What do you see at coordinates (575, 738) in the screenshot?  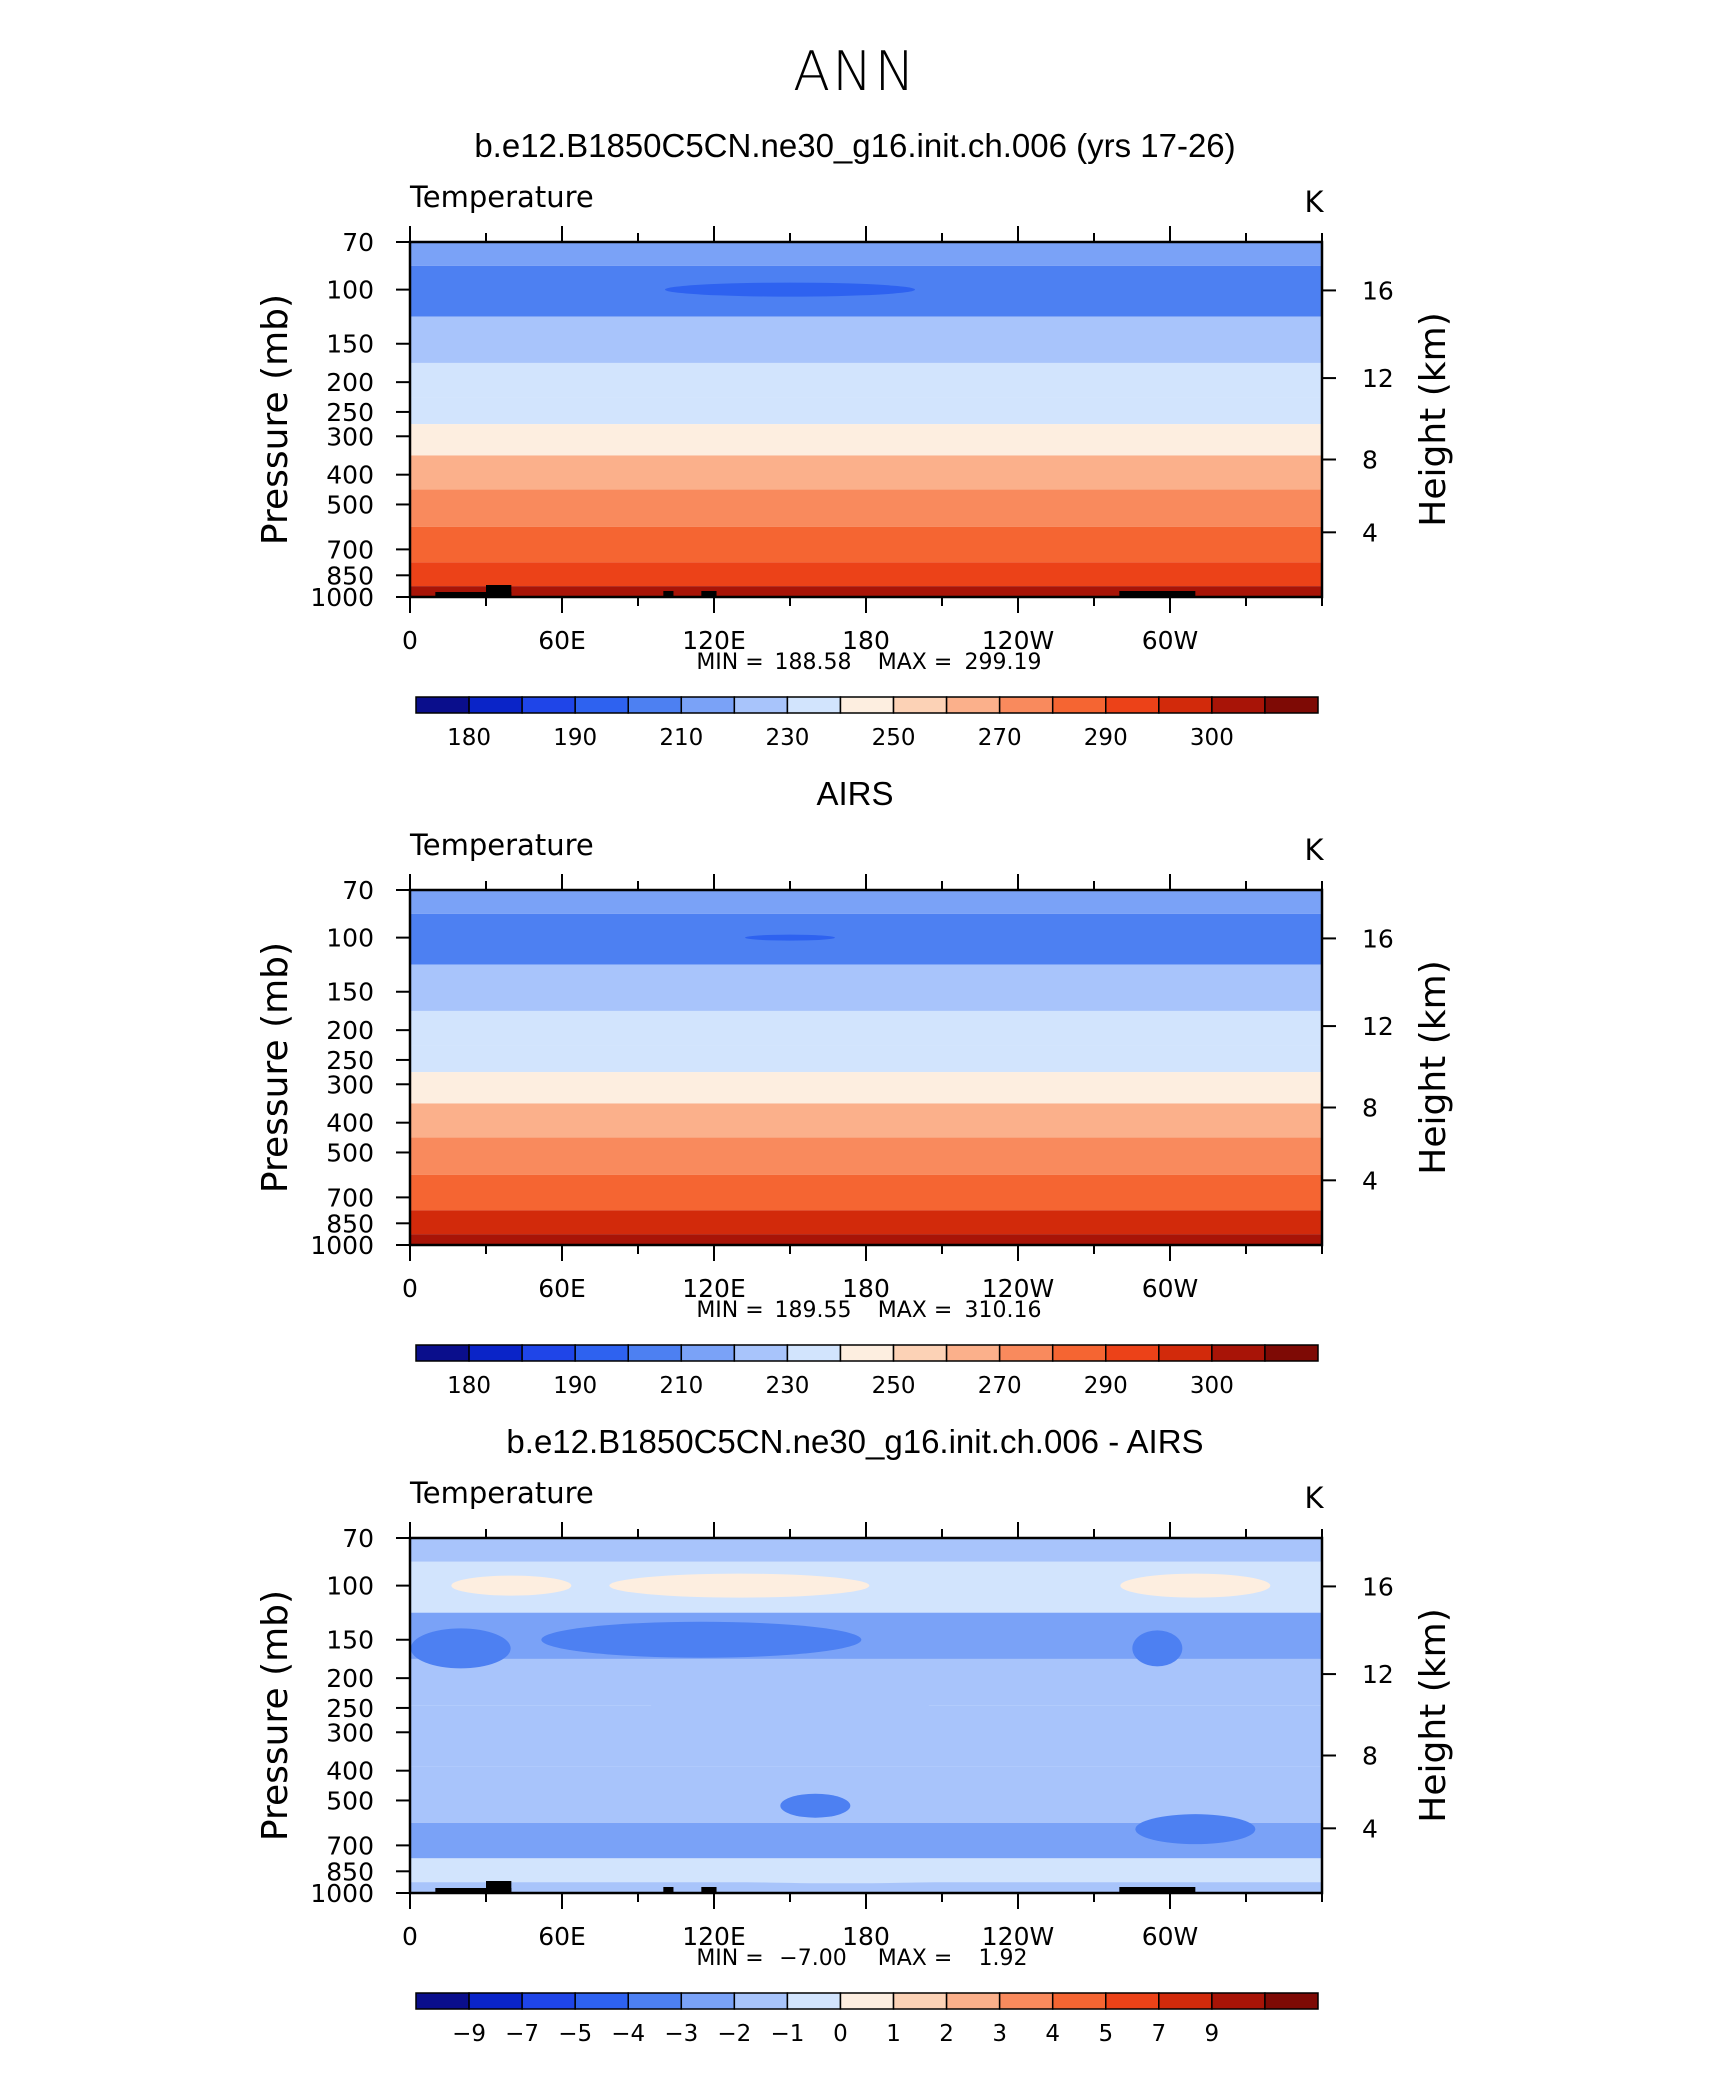 I see `colorbar-label: 190` at bounding box center [575, 738].